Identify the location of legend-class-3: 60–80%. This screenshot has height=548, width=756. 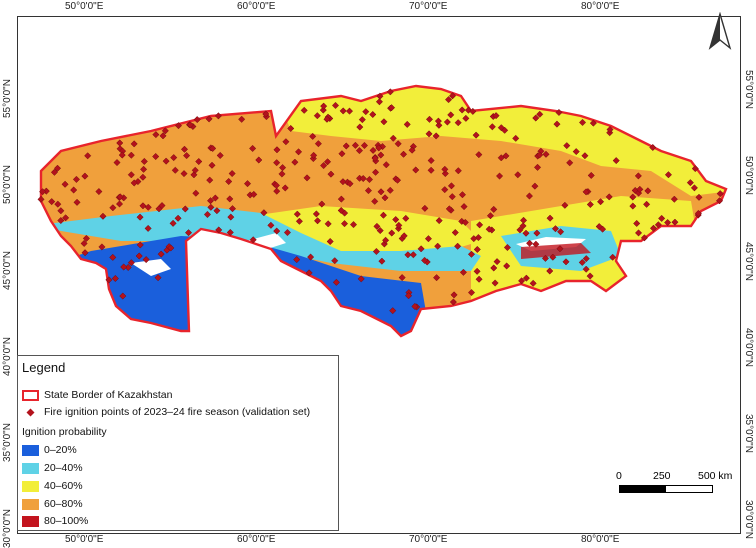
(52, 504).